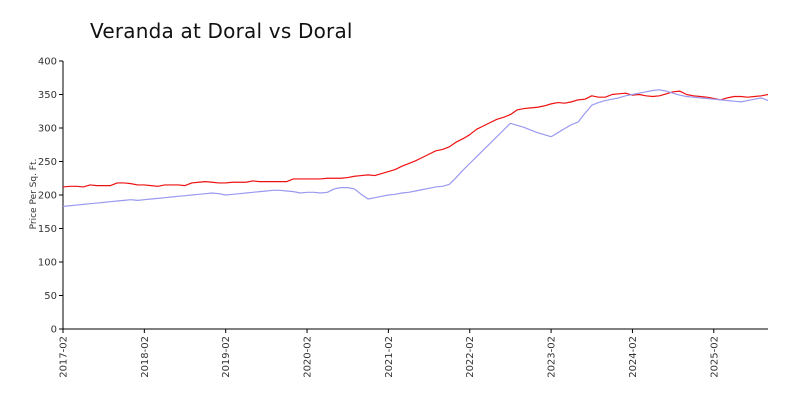 This screenshot has height=400, width=800. What do you see at coordinates (47, 95) in the screenshot?
I see `y-tick-label: 350` at bounding box center [47, 95].